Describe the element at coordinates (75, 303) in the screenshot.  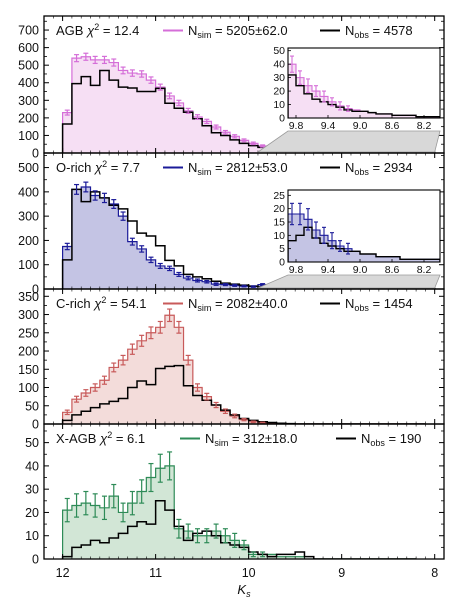
I see `panel-label: C-rich` at that location.